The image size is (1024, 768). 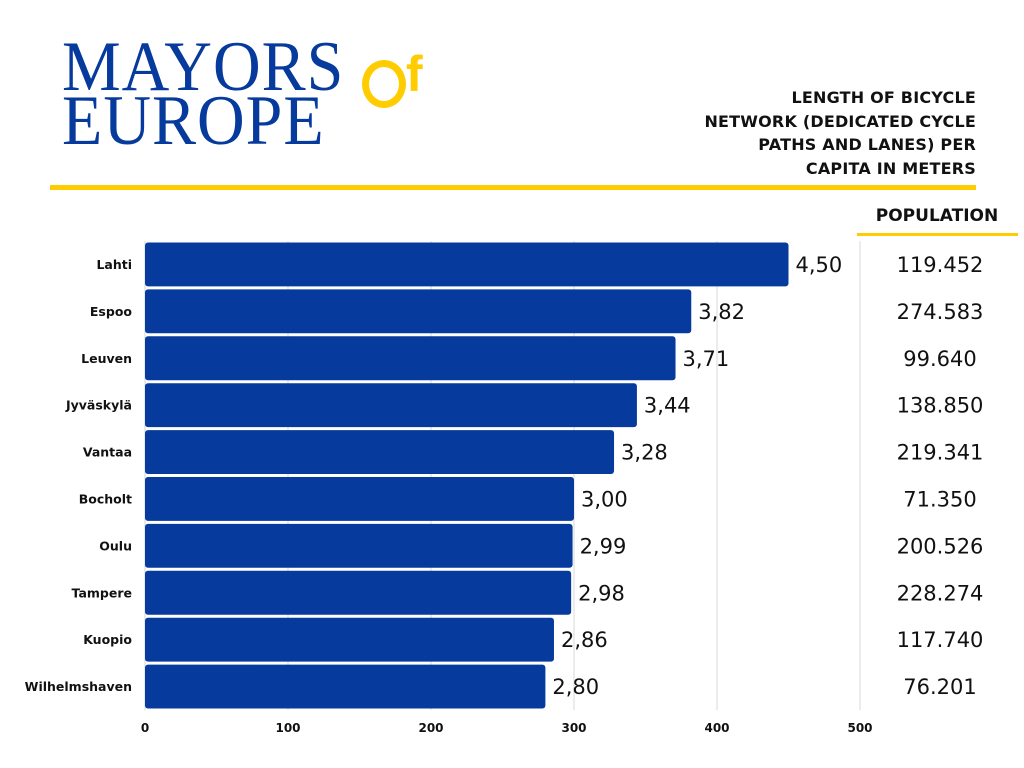 What do you see at coordinates (98, 405) in the screenshot?
I see `category-label: Jyväskylä` at bounding box center [98, 405].